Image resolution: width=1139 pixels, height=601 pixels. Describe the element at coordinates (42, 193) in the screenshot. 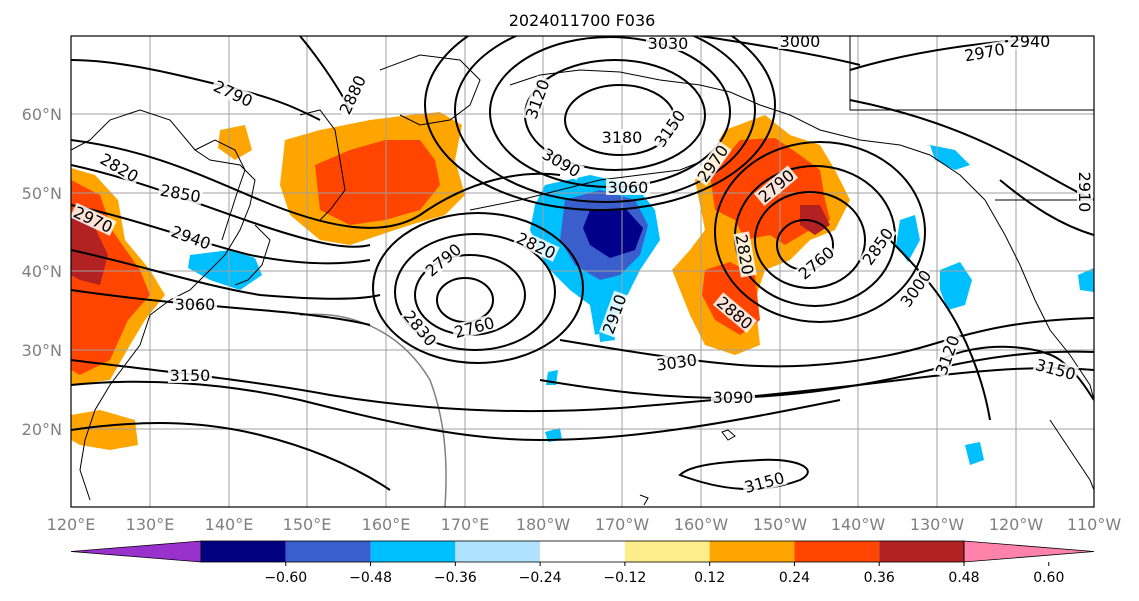

I see `latitude-label: 50°N` at that location.